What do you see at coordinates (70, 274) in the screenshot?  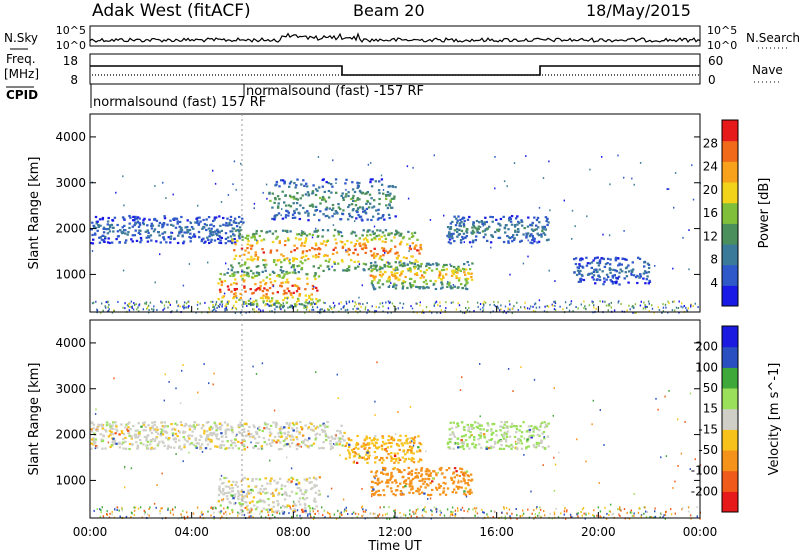 I see `y-tick-label: 1000` at bounding box center [70, 274].